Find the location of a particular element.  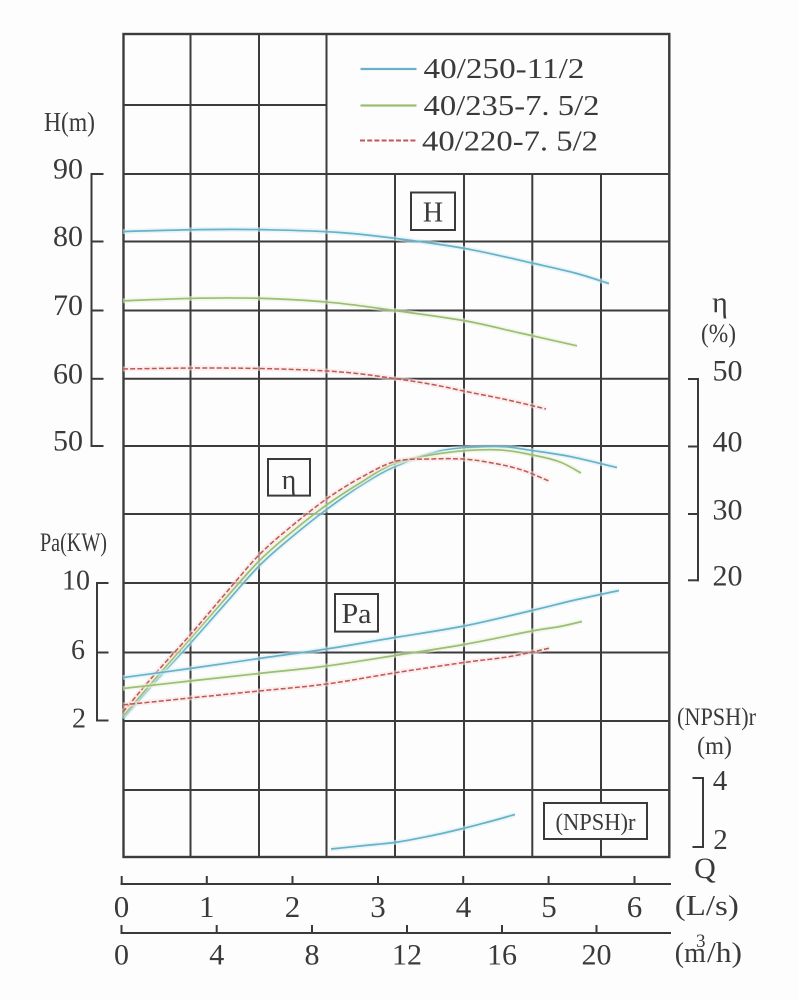

svg-text: 40/235-7. 5/2 is located at coordinates (512, 106).